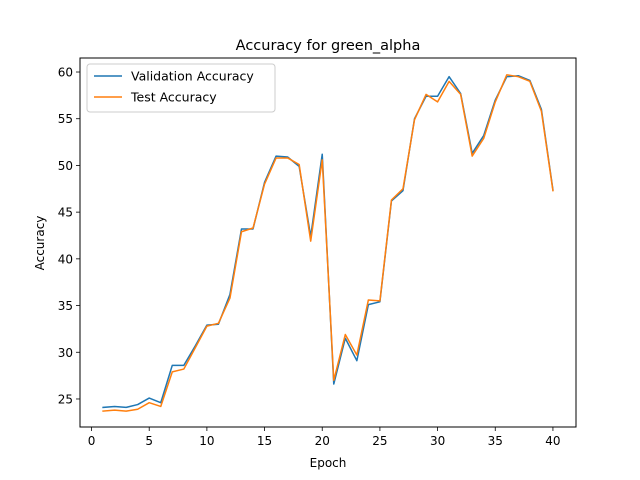  Describe the element at coordinates (40, 243) in the screenshot. I see `y-axis-label: Accuracy` at that location.